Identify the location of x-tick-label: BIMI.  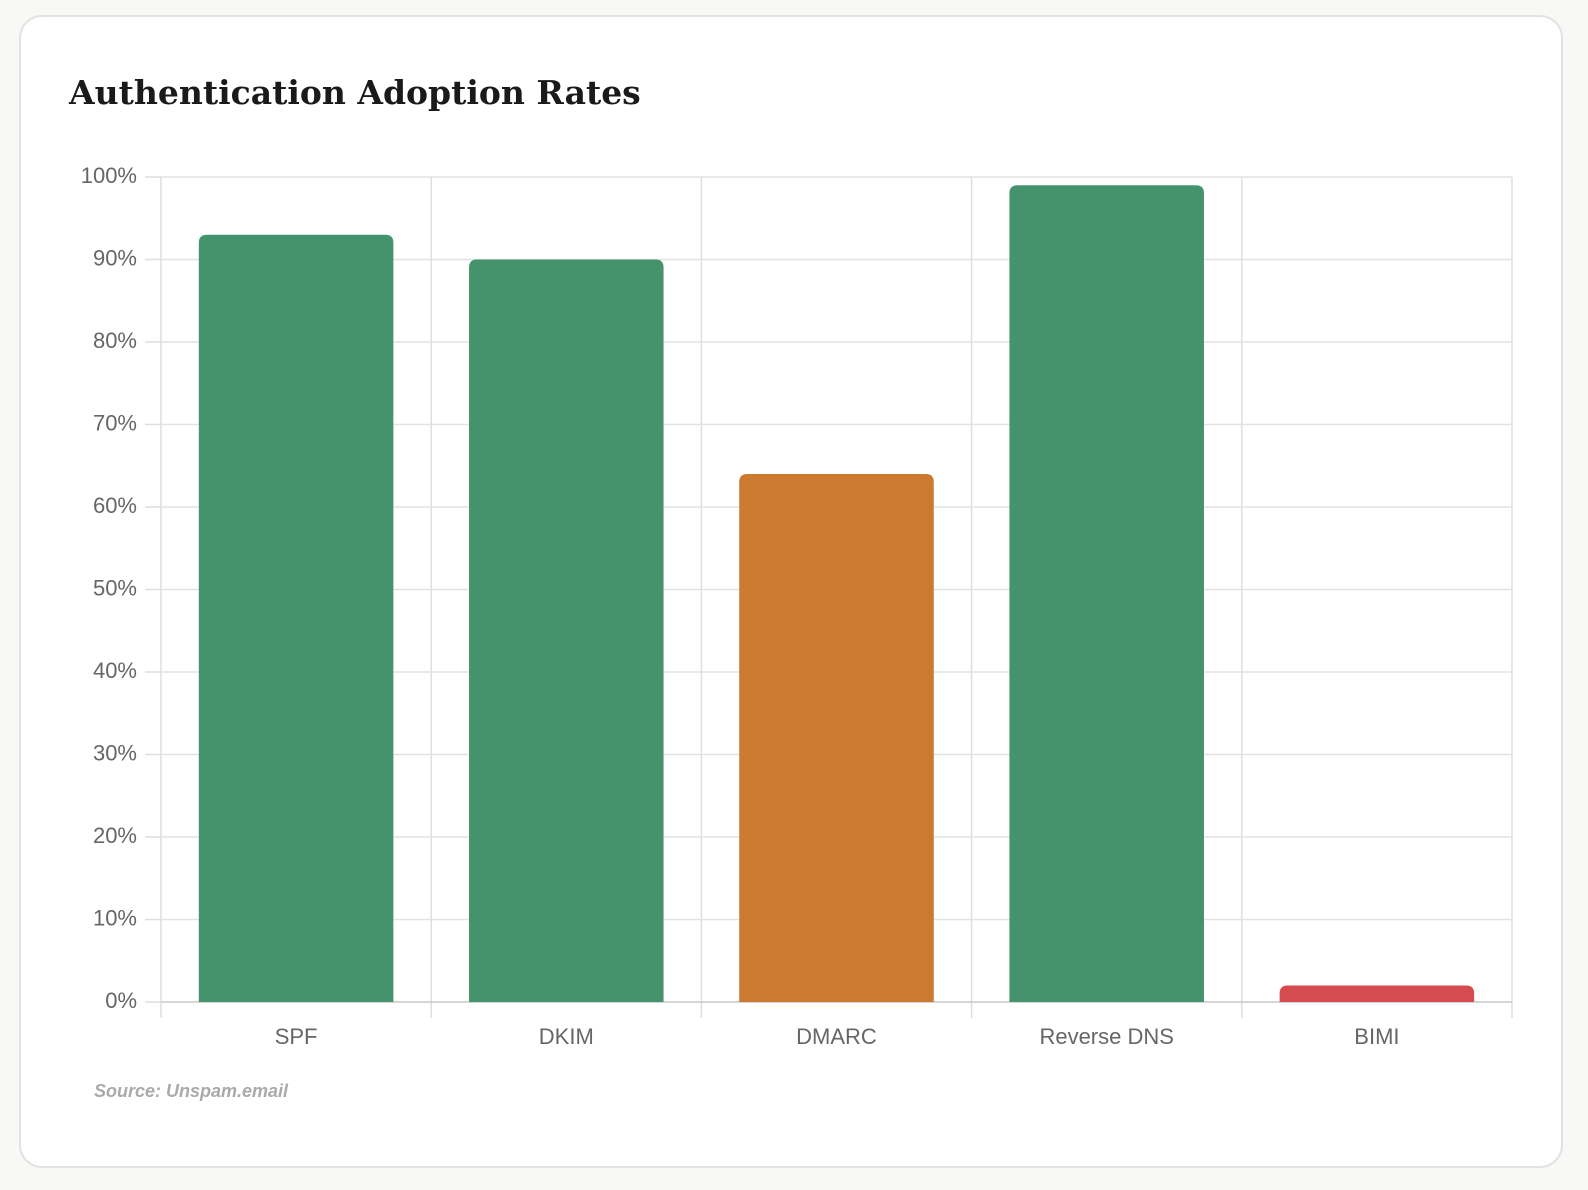
(1376, 1036).